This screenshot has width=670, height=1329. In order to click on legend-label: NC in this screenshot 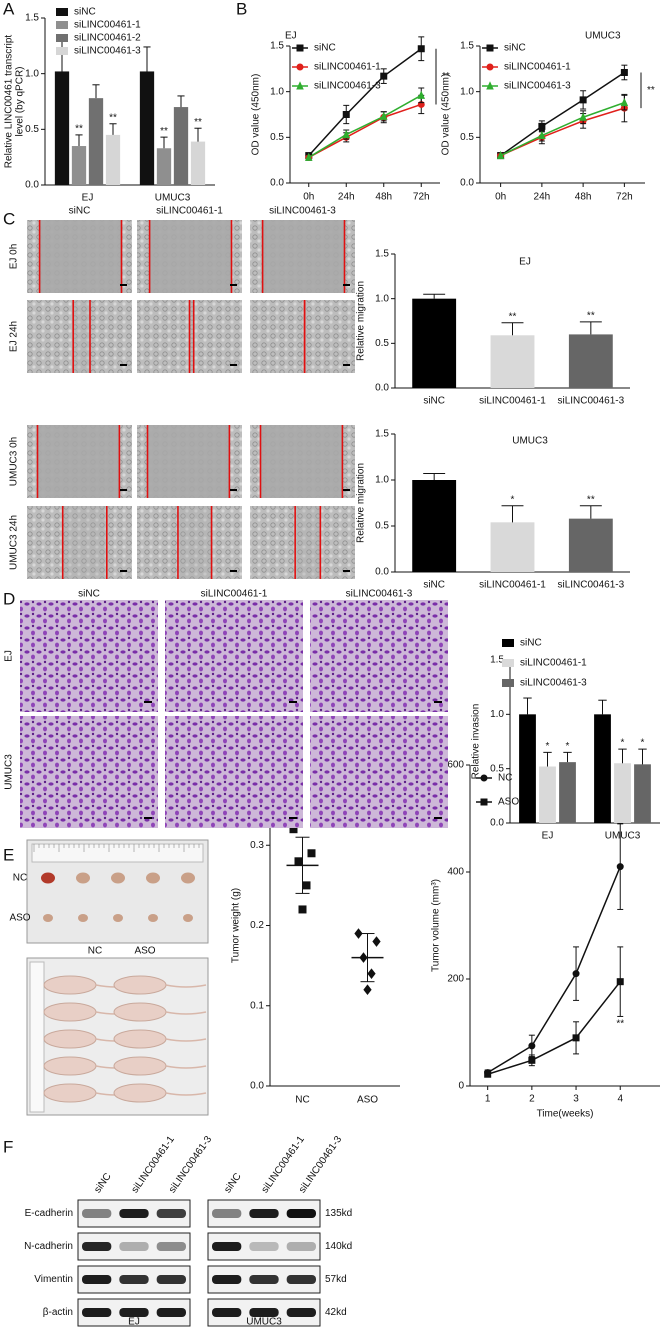, I will do `click(505, 778)`.